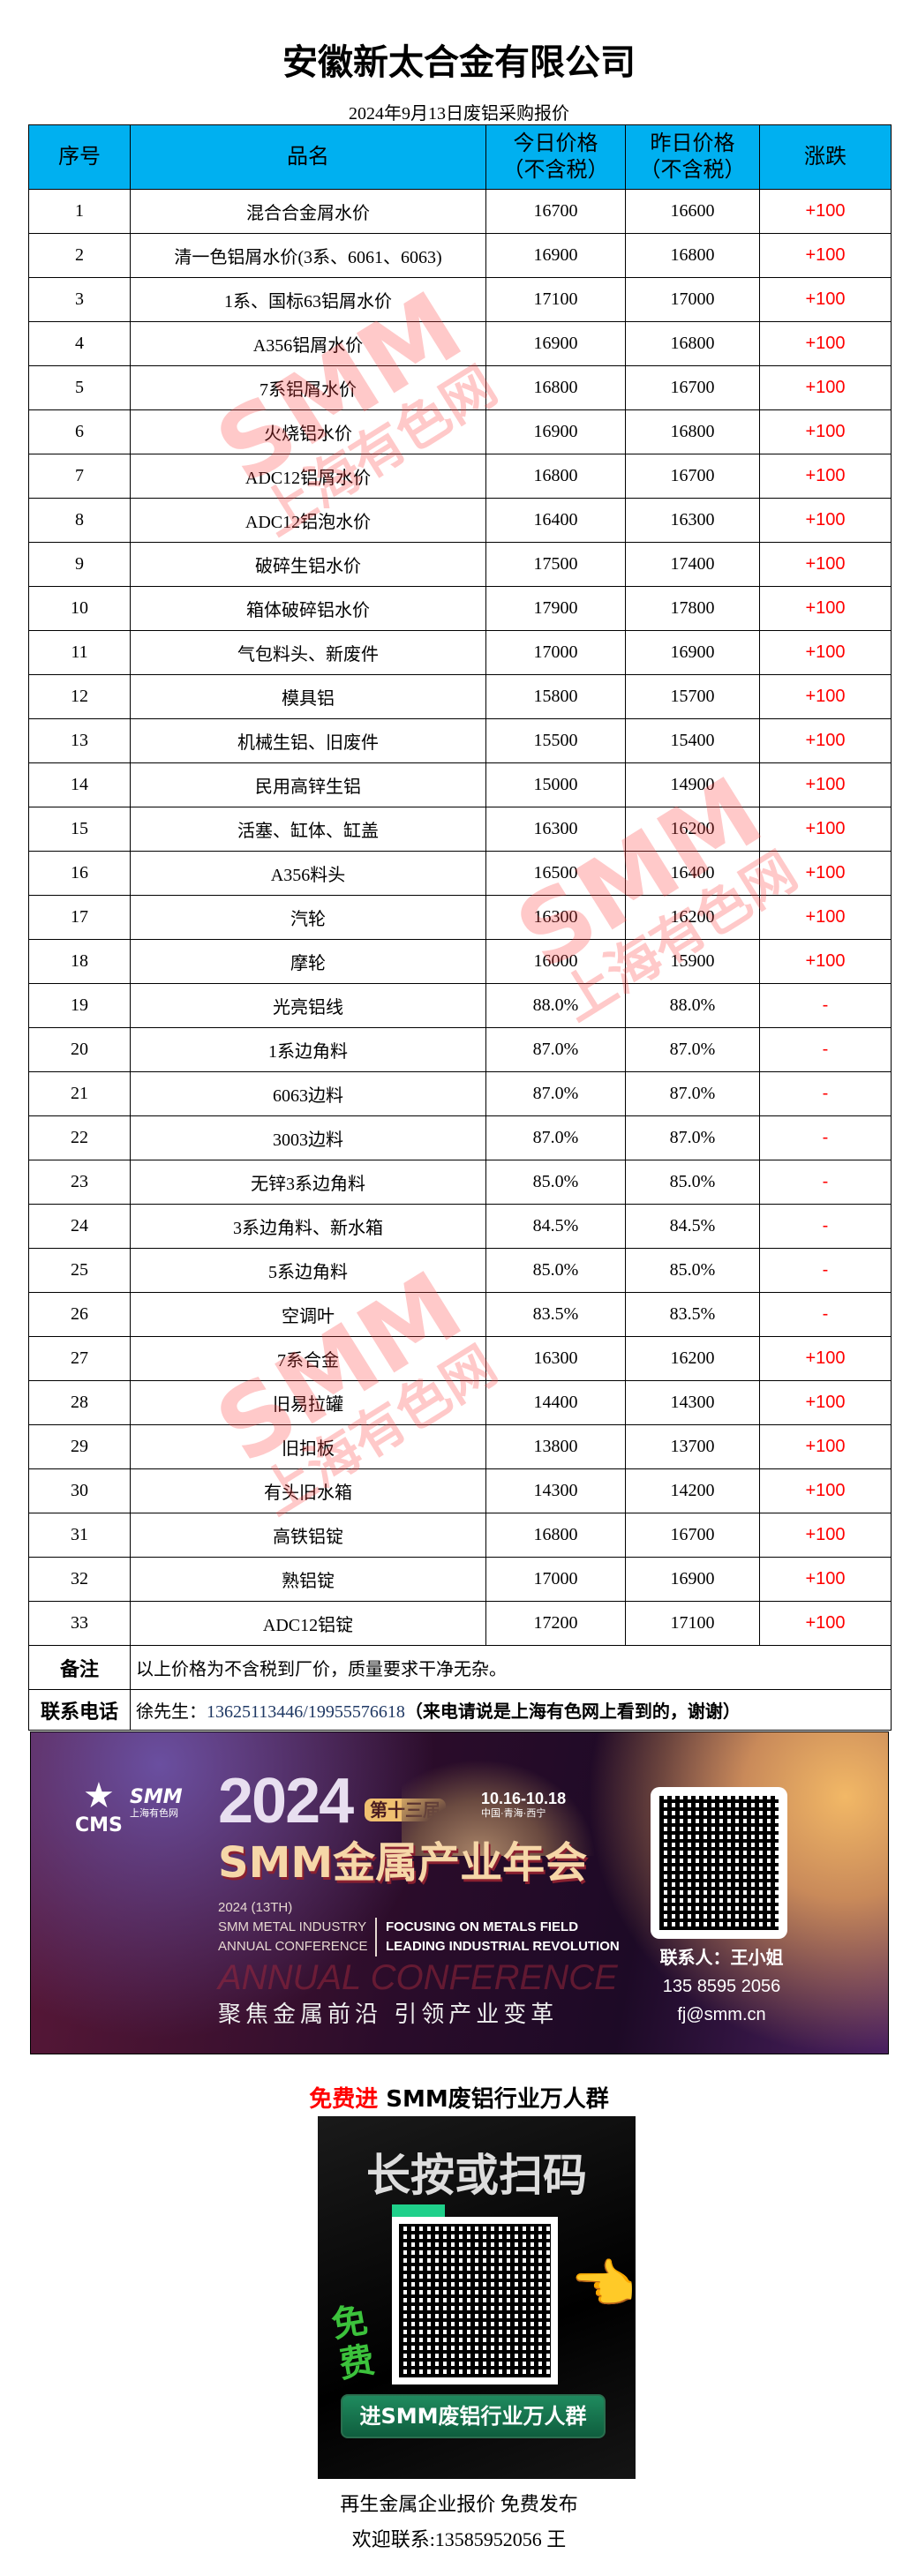  I want to click on today-price: 16900, so click(555, 343).